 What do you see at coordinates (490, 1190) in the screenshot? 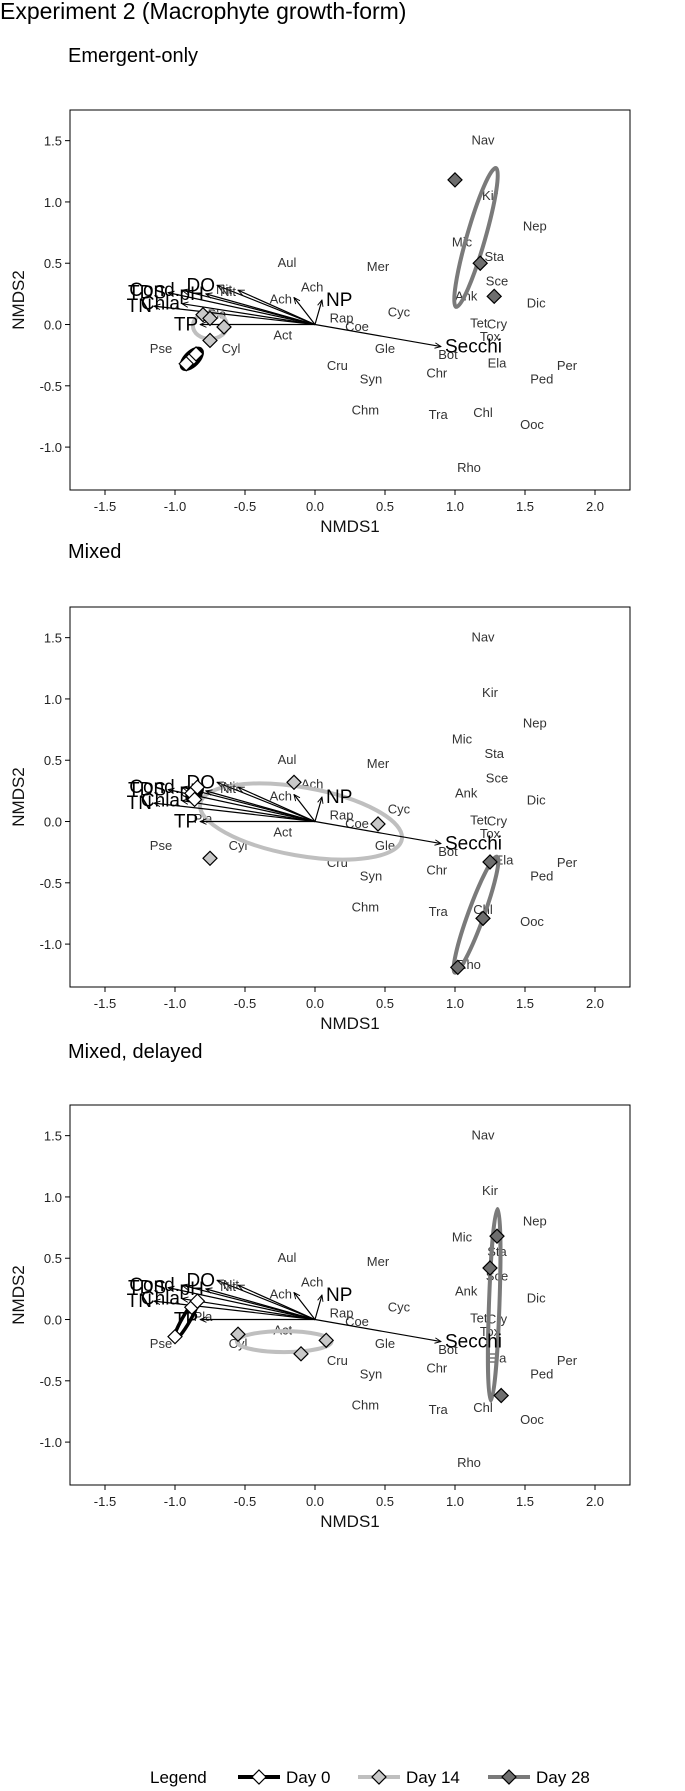
I see `species-label-kir: Kir` at bounding box center [490, 1190].